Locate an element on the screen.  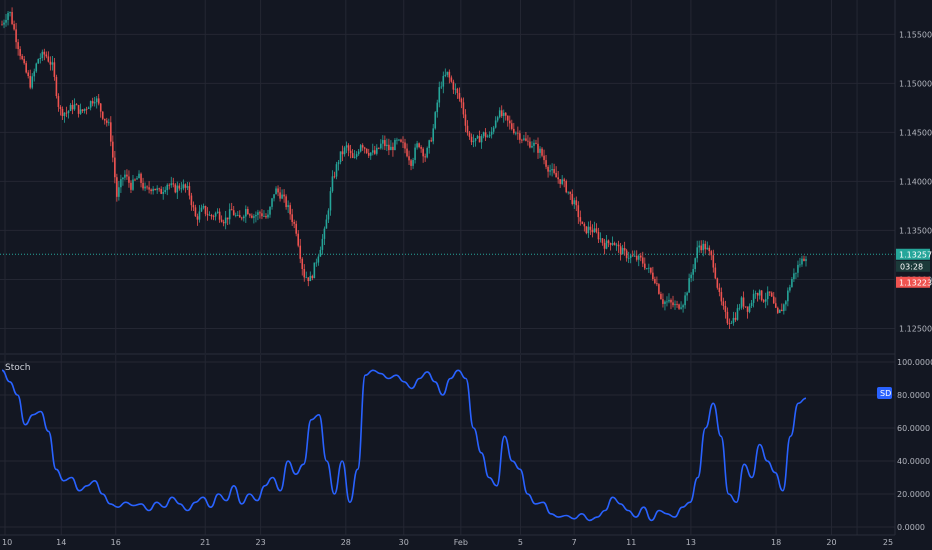
current-price-badge: 1.13257 is located at coordinates (914, 254).